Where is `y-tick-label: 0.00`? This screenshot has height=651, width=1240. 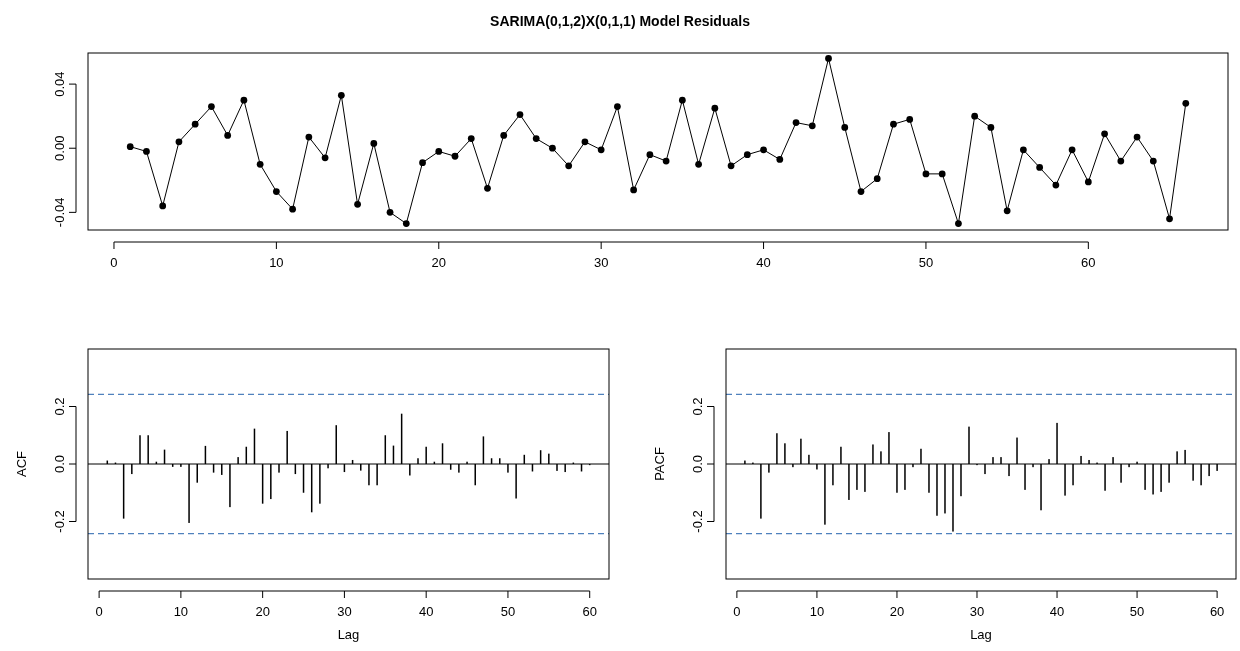
y-tick-label: 0.00 is located at coordinates (59, 148).